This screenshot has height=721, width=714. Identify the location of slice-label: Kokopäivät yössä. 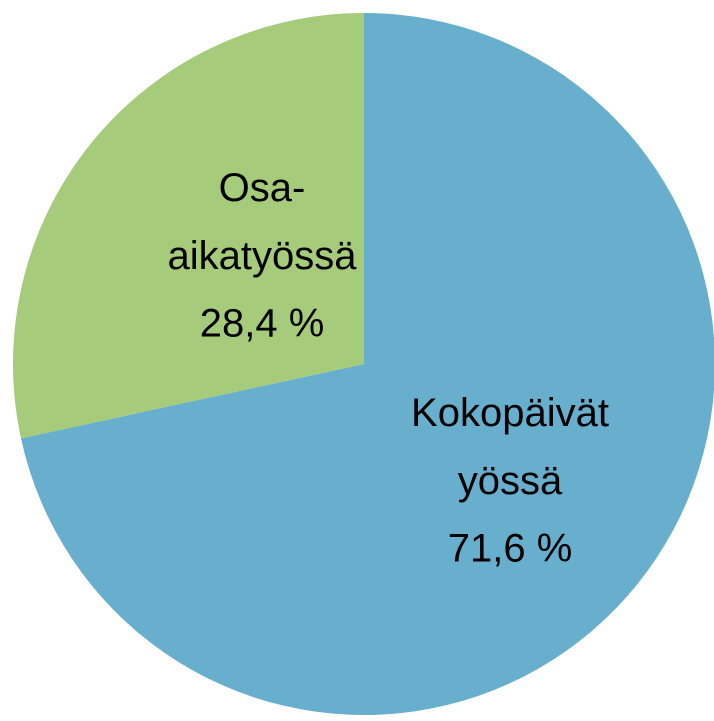
(510, 447).